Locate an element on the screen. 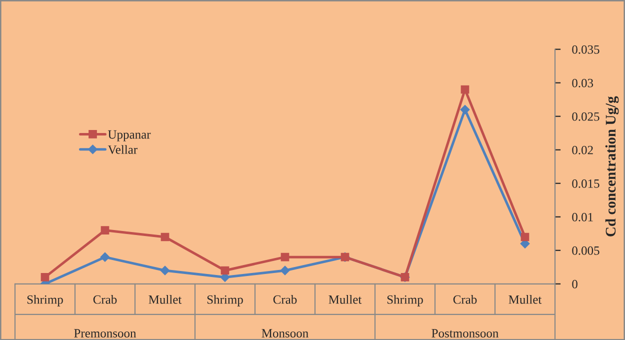  legend-label: Uppanar is located at coordinates (129, 136).